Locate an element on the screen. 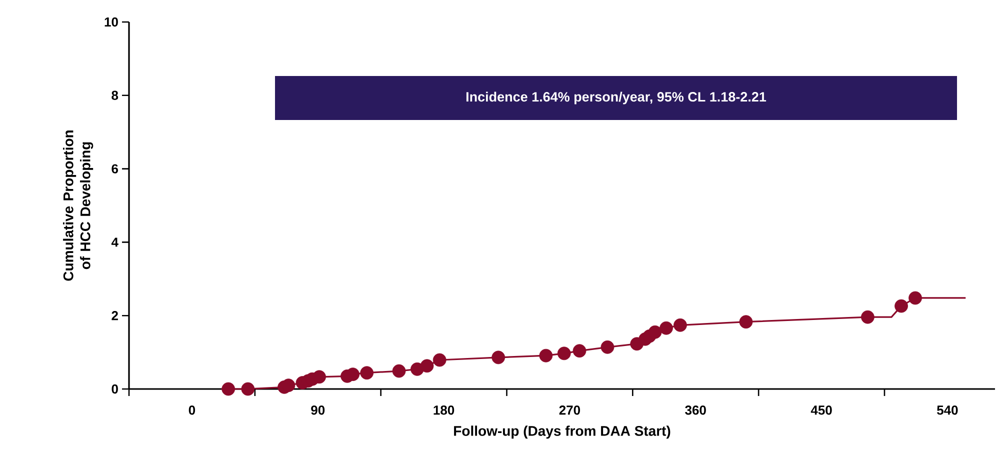 The image size is (1000, 463). annotation: Incidence 1.64% person/year, 95% CL 1.18-2.21 is located at coordinates (616, 98).